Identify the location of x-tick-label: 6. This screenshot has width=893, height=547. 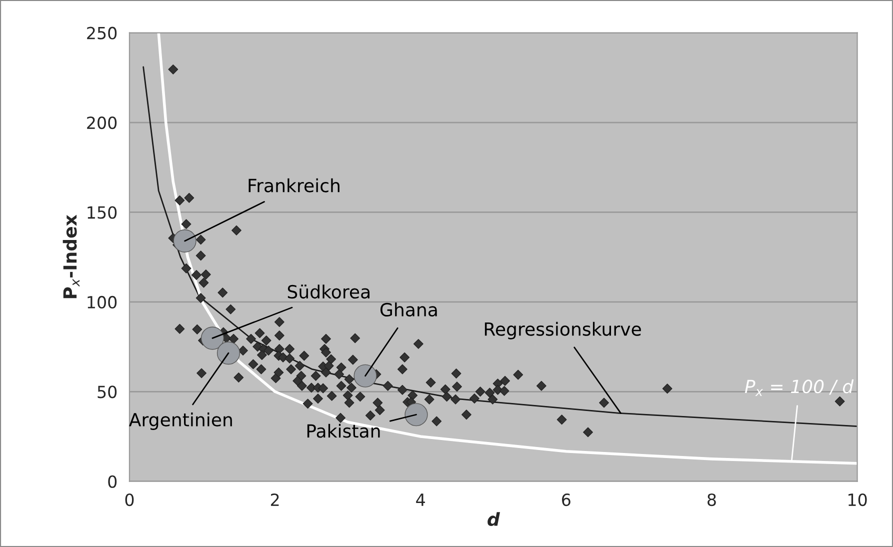
(566, 499).